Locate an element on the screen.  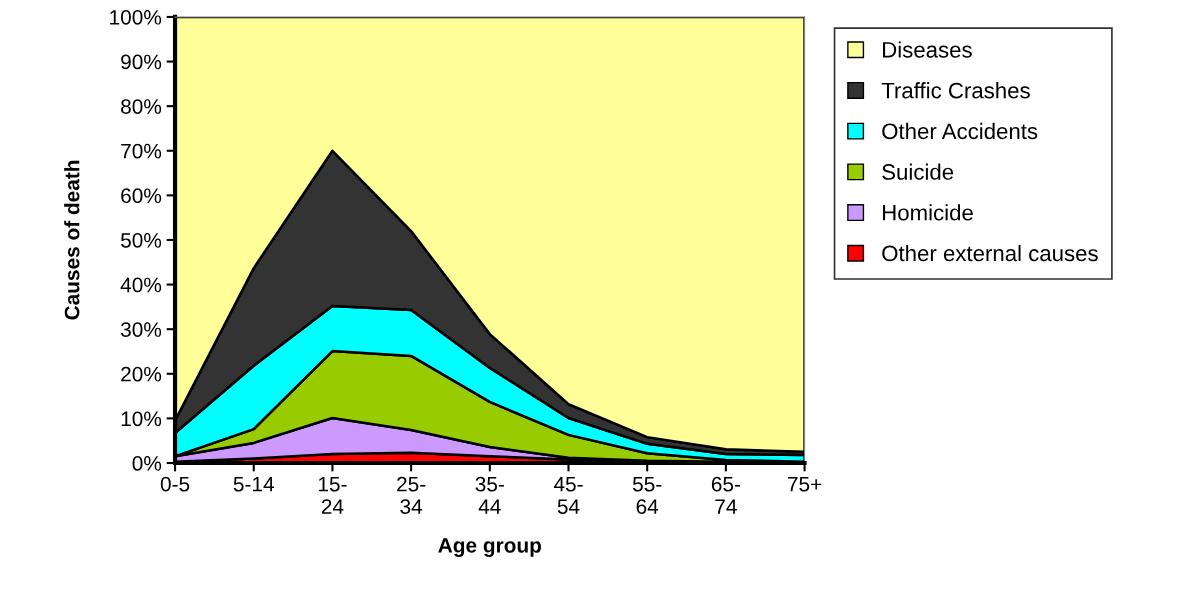
legend-label: Suicide is located at coordinates (918, 171).